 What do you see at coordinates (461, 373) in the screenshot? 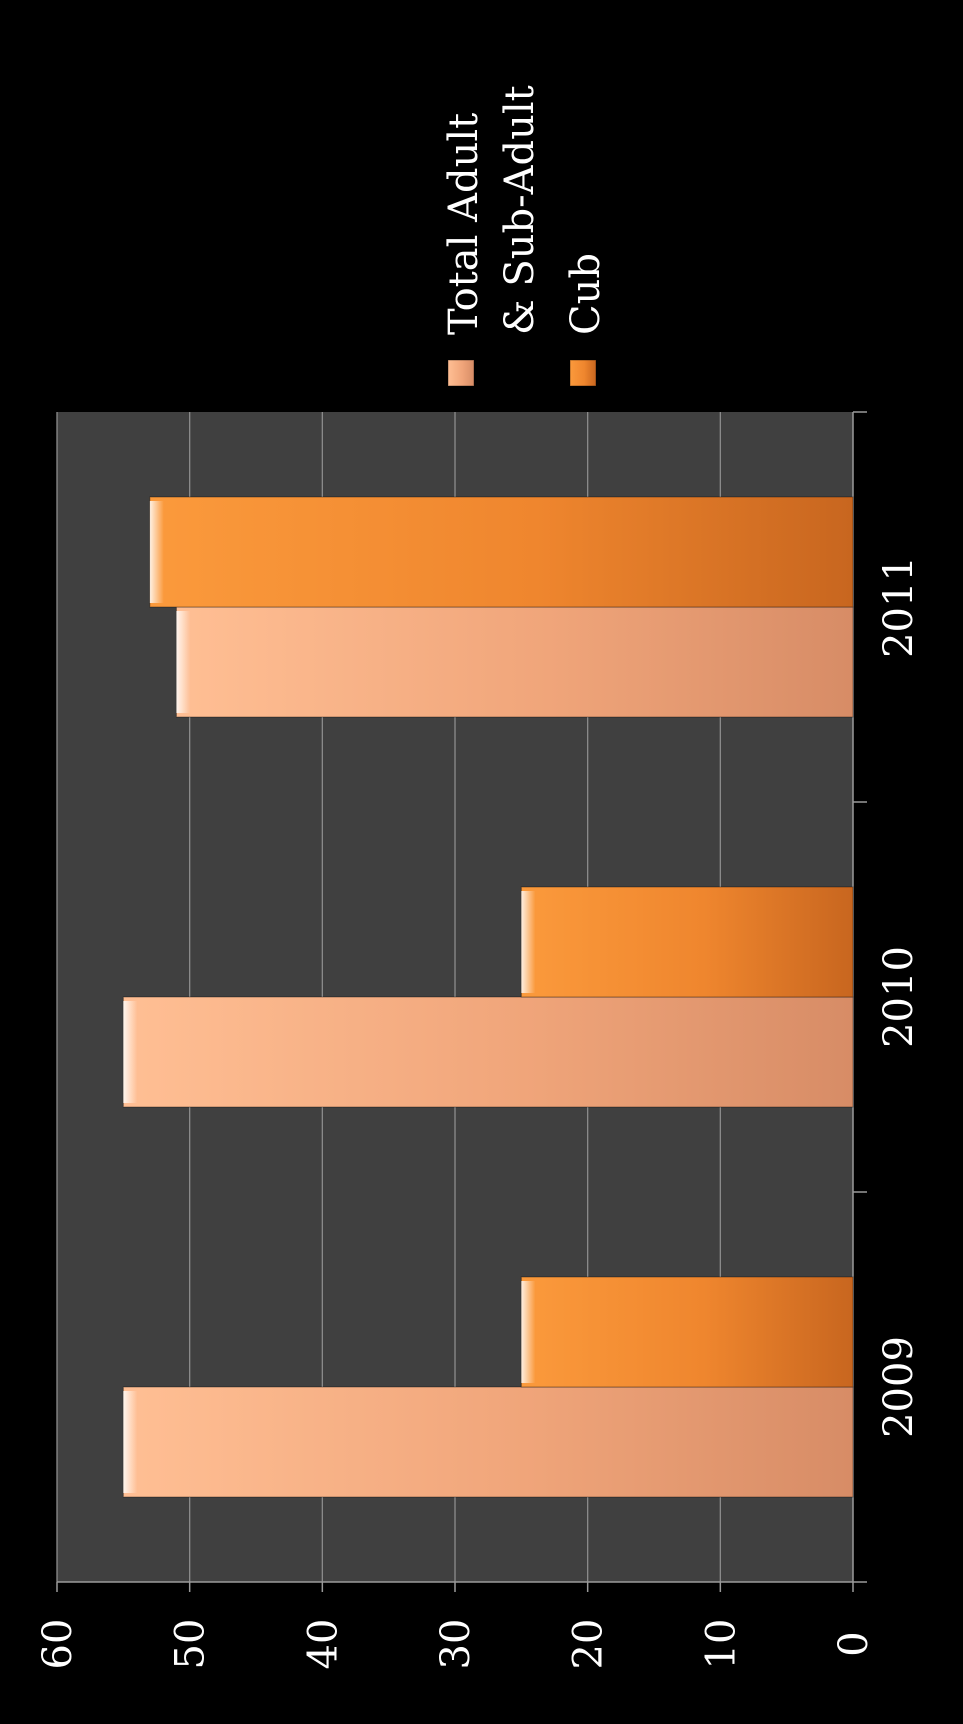
I see `legend-swatch-total-adult-sub-adult` at bounding box center [461, 373].